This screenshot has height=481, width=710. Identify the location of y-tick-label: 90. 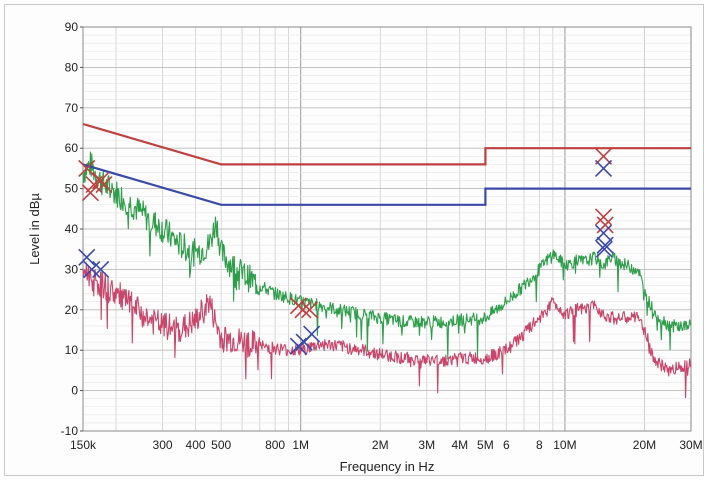
(72, 27).